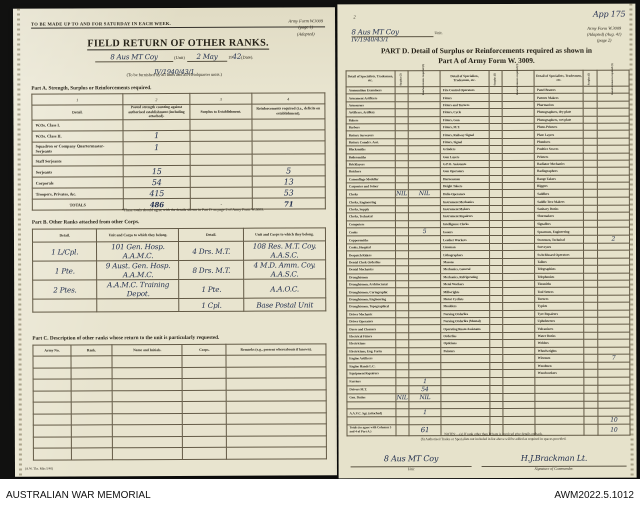 This screenshot has height=511, width=640. What do you see at coordinates (288, 192) in the screenshot?
I see `reinf-value: 53` at bounding box center [288, 192].